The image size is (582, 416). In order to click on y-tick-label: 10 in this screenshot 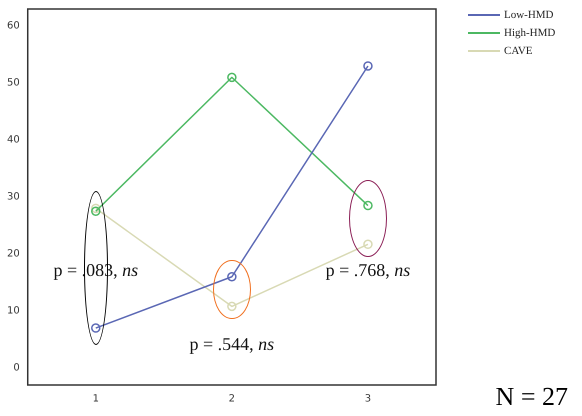, I will do `click(13, 311)`.